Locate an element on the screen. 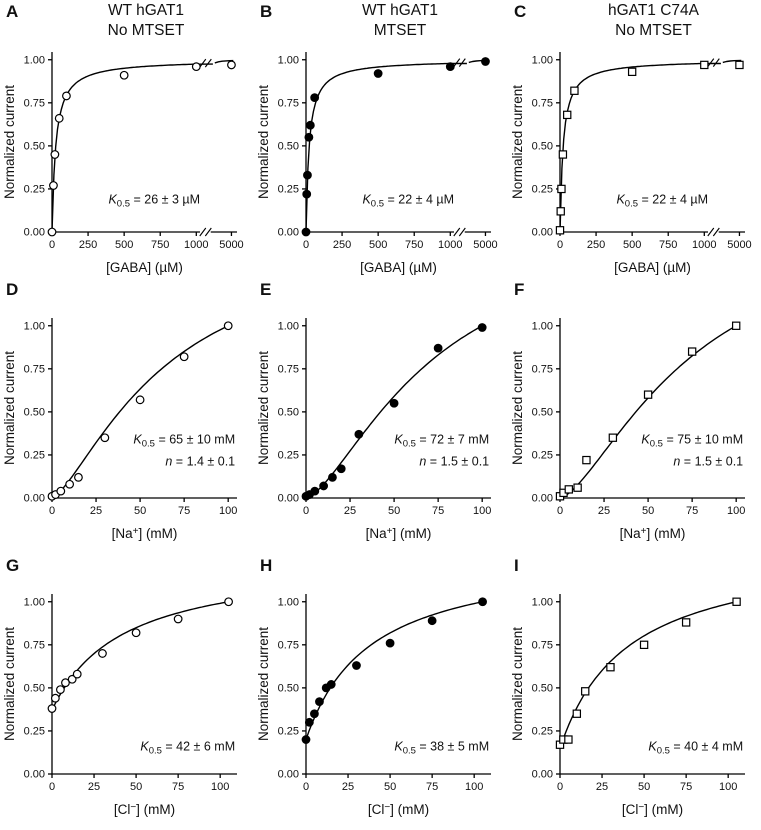 The width and height of the screenshot is (761, 830). svg-text: 5000 is located at coordinates (231, 245).